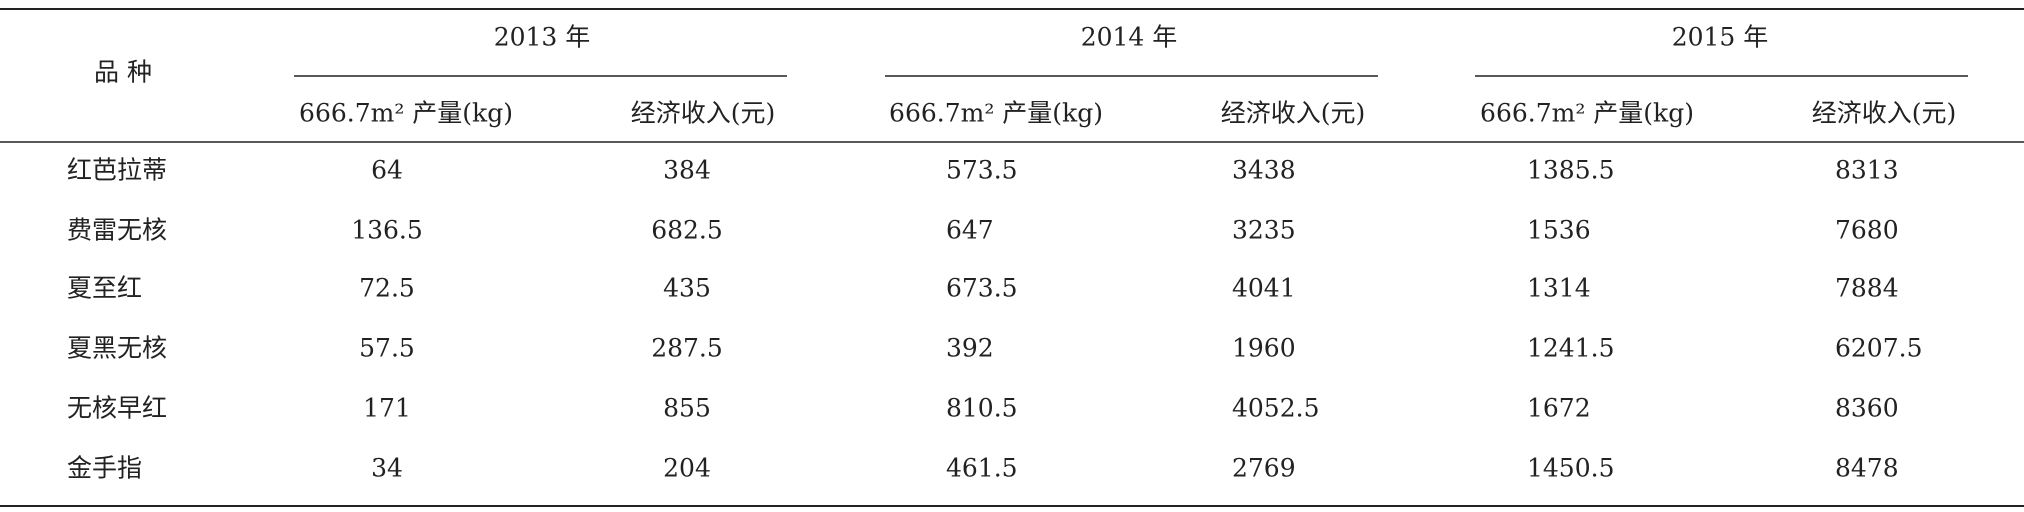  I want to click on year-header: 2013 年, so click(542, 37).